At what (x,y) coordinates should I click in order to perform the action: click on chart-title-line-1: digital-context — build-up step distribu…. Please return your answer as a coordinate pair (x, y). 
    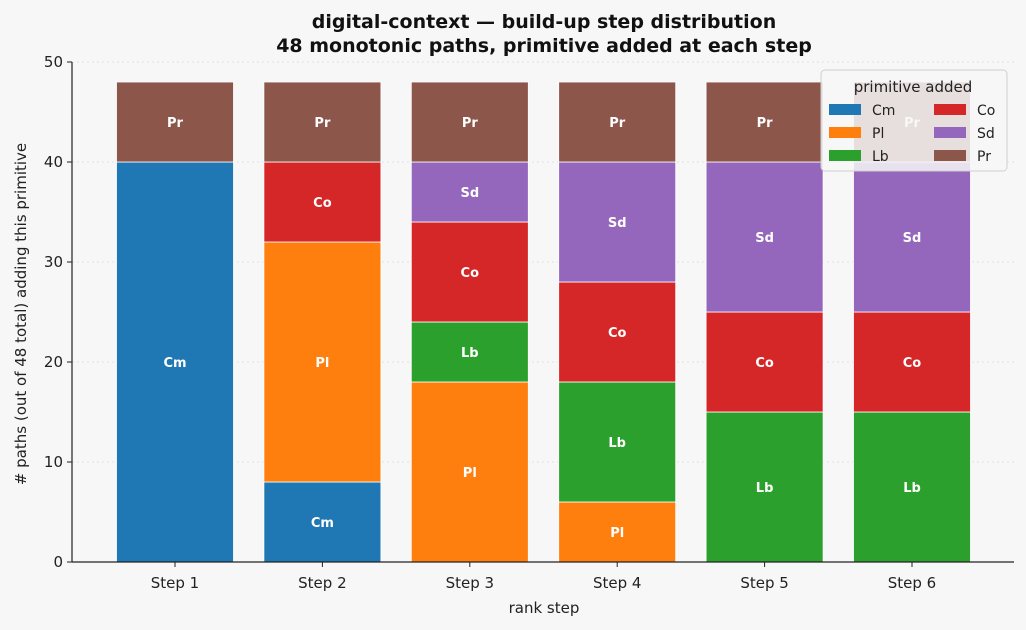
    Looking at the image, I should click on (544, 22).